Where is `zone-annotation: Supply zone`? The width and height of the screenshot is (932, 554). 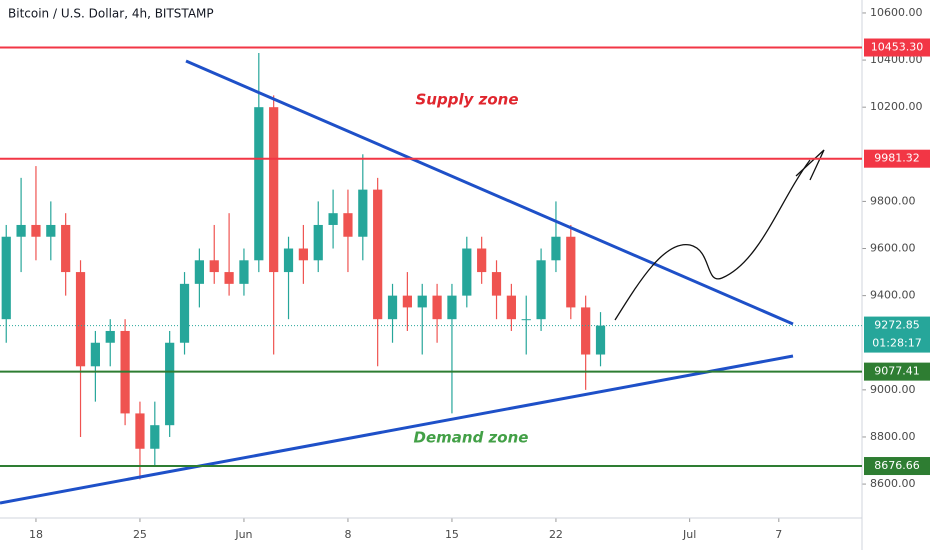 zone-annotation: Supply zone is located at coordinates (467, 100).